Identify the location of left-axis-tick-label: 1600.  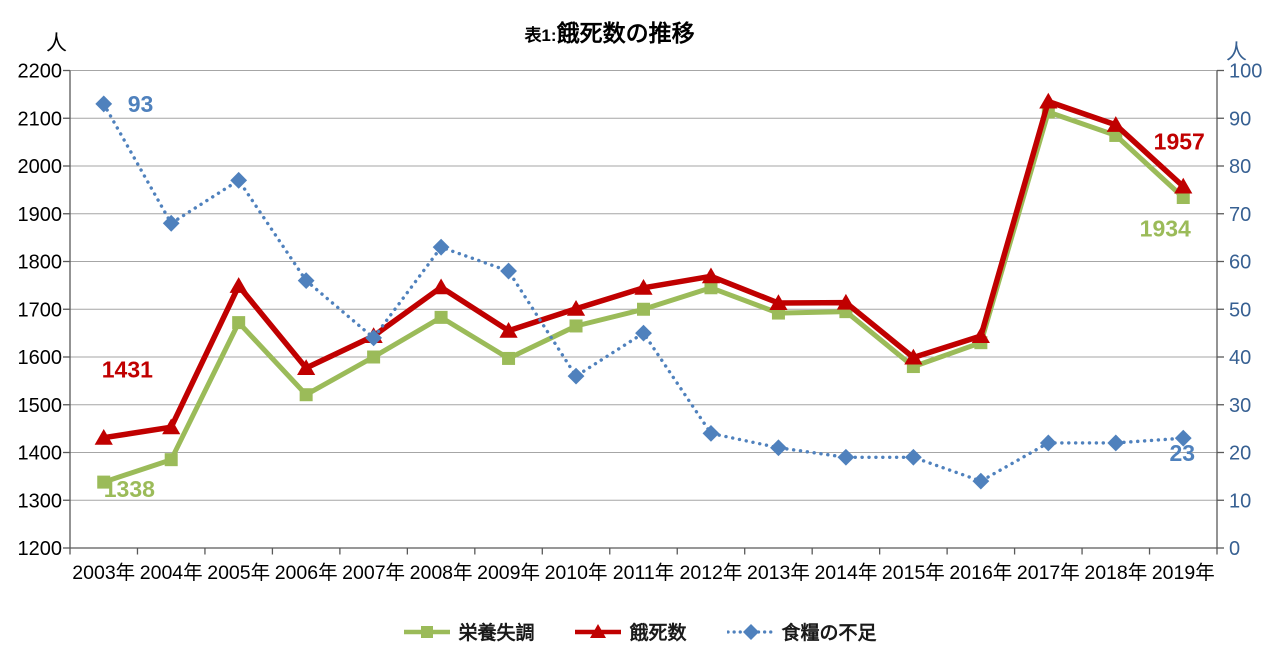
(40, 358).